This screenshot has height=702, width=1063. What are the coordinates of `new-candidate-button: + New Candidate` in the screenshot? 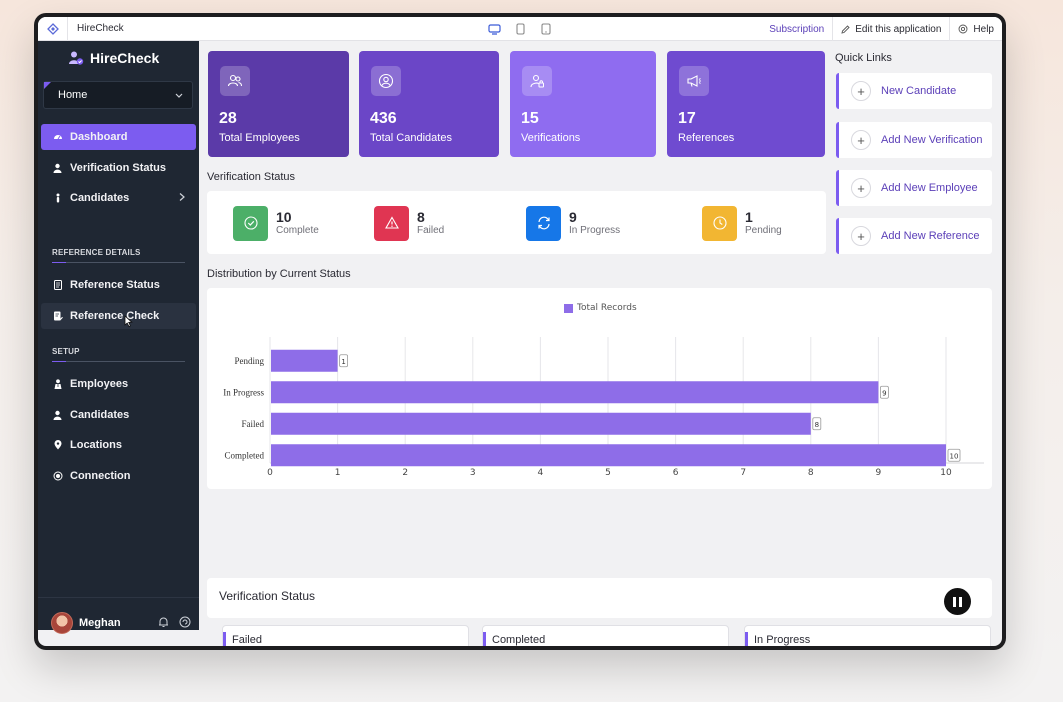 It's located at (914, 91).